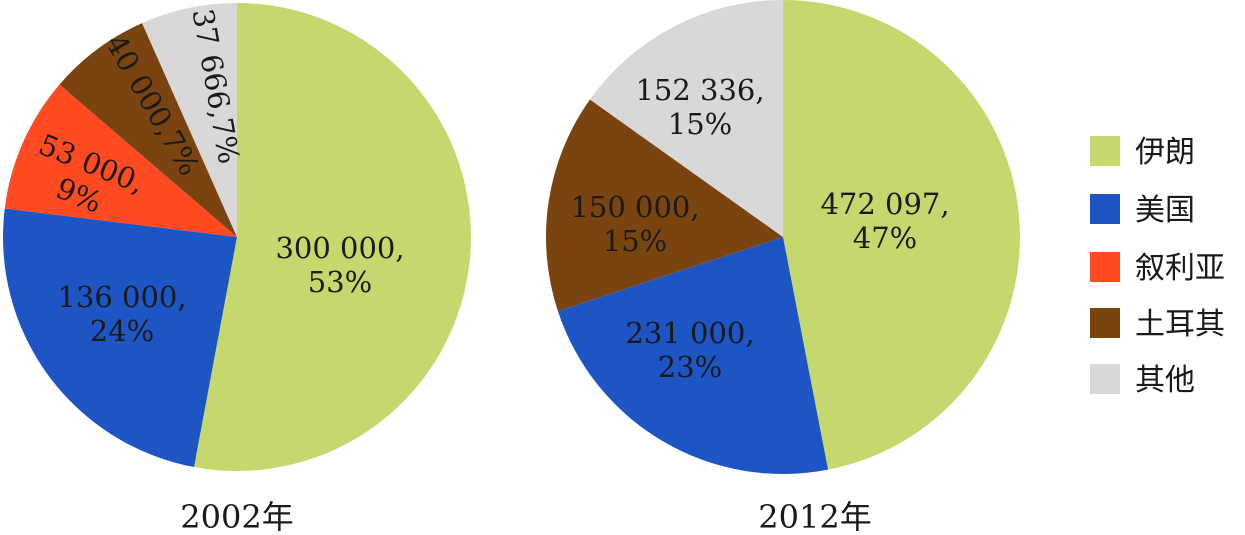  I want to click on pie-slice-2012年-1, so click(693, 355).